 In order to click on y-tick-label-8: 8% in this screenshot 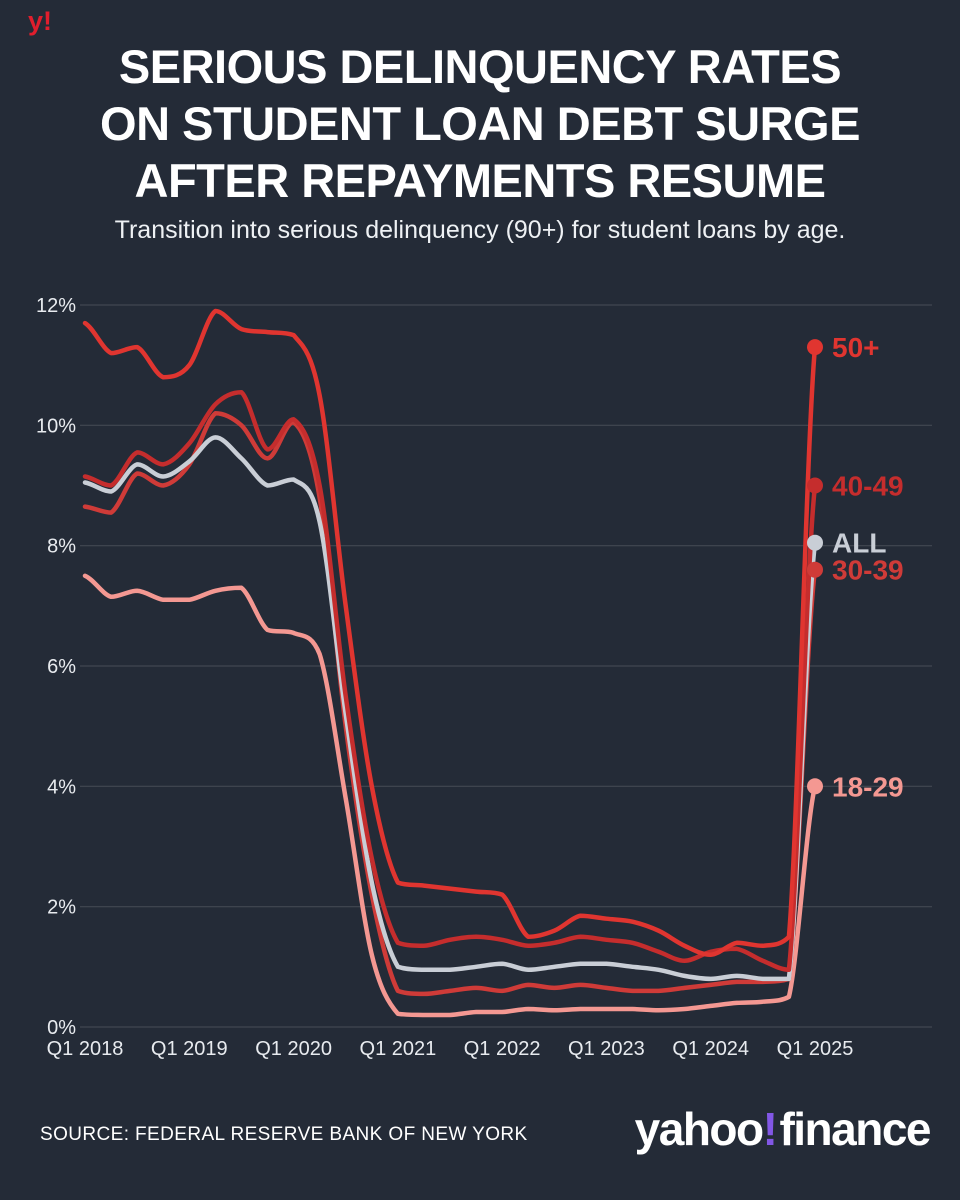, I will do `click(61, 547)`.